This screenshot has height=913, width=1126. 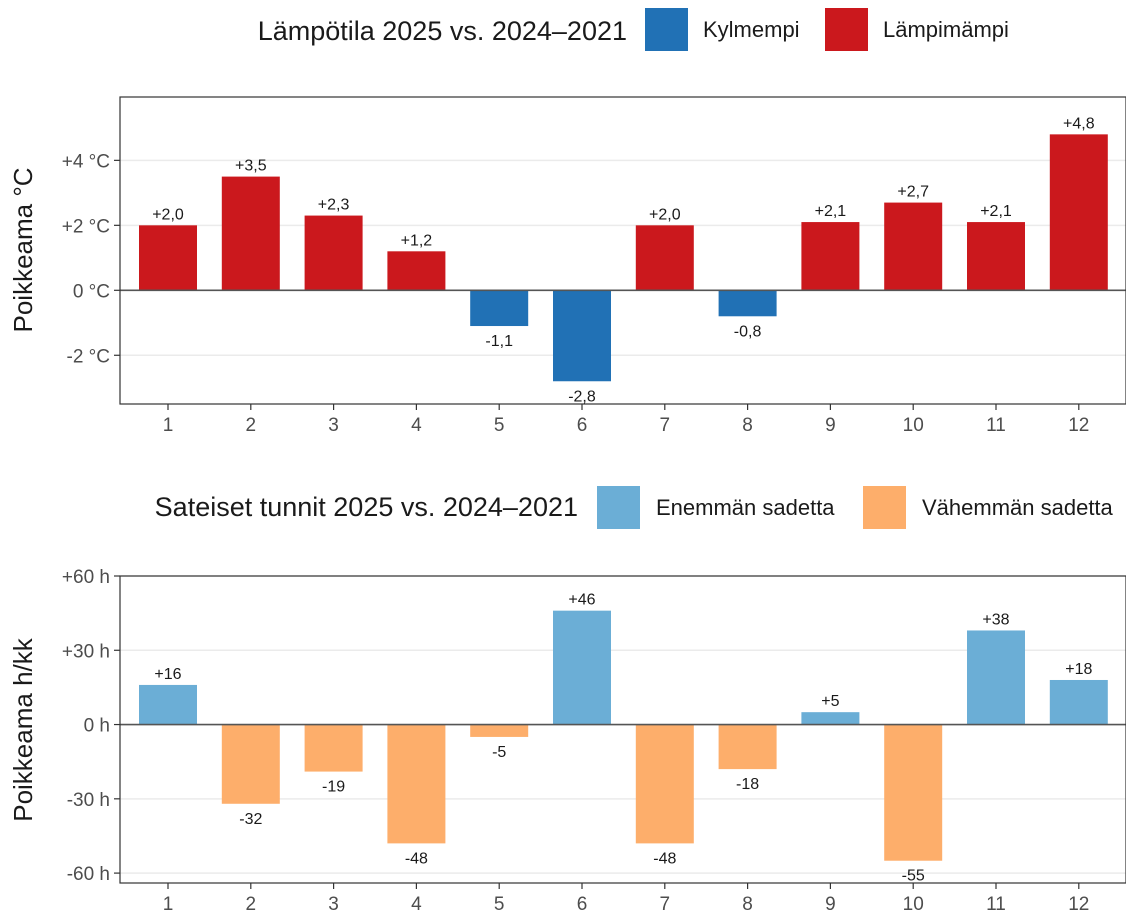 What do you see at coordinates (1018, 507) in the screenshot?
I see `rain-legend-label-less-rain: Vähemmän sadetta` at bounding box center [1018, 507].